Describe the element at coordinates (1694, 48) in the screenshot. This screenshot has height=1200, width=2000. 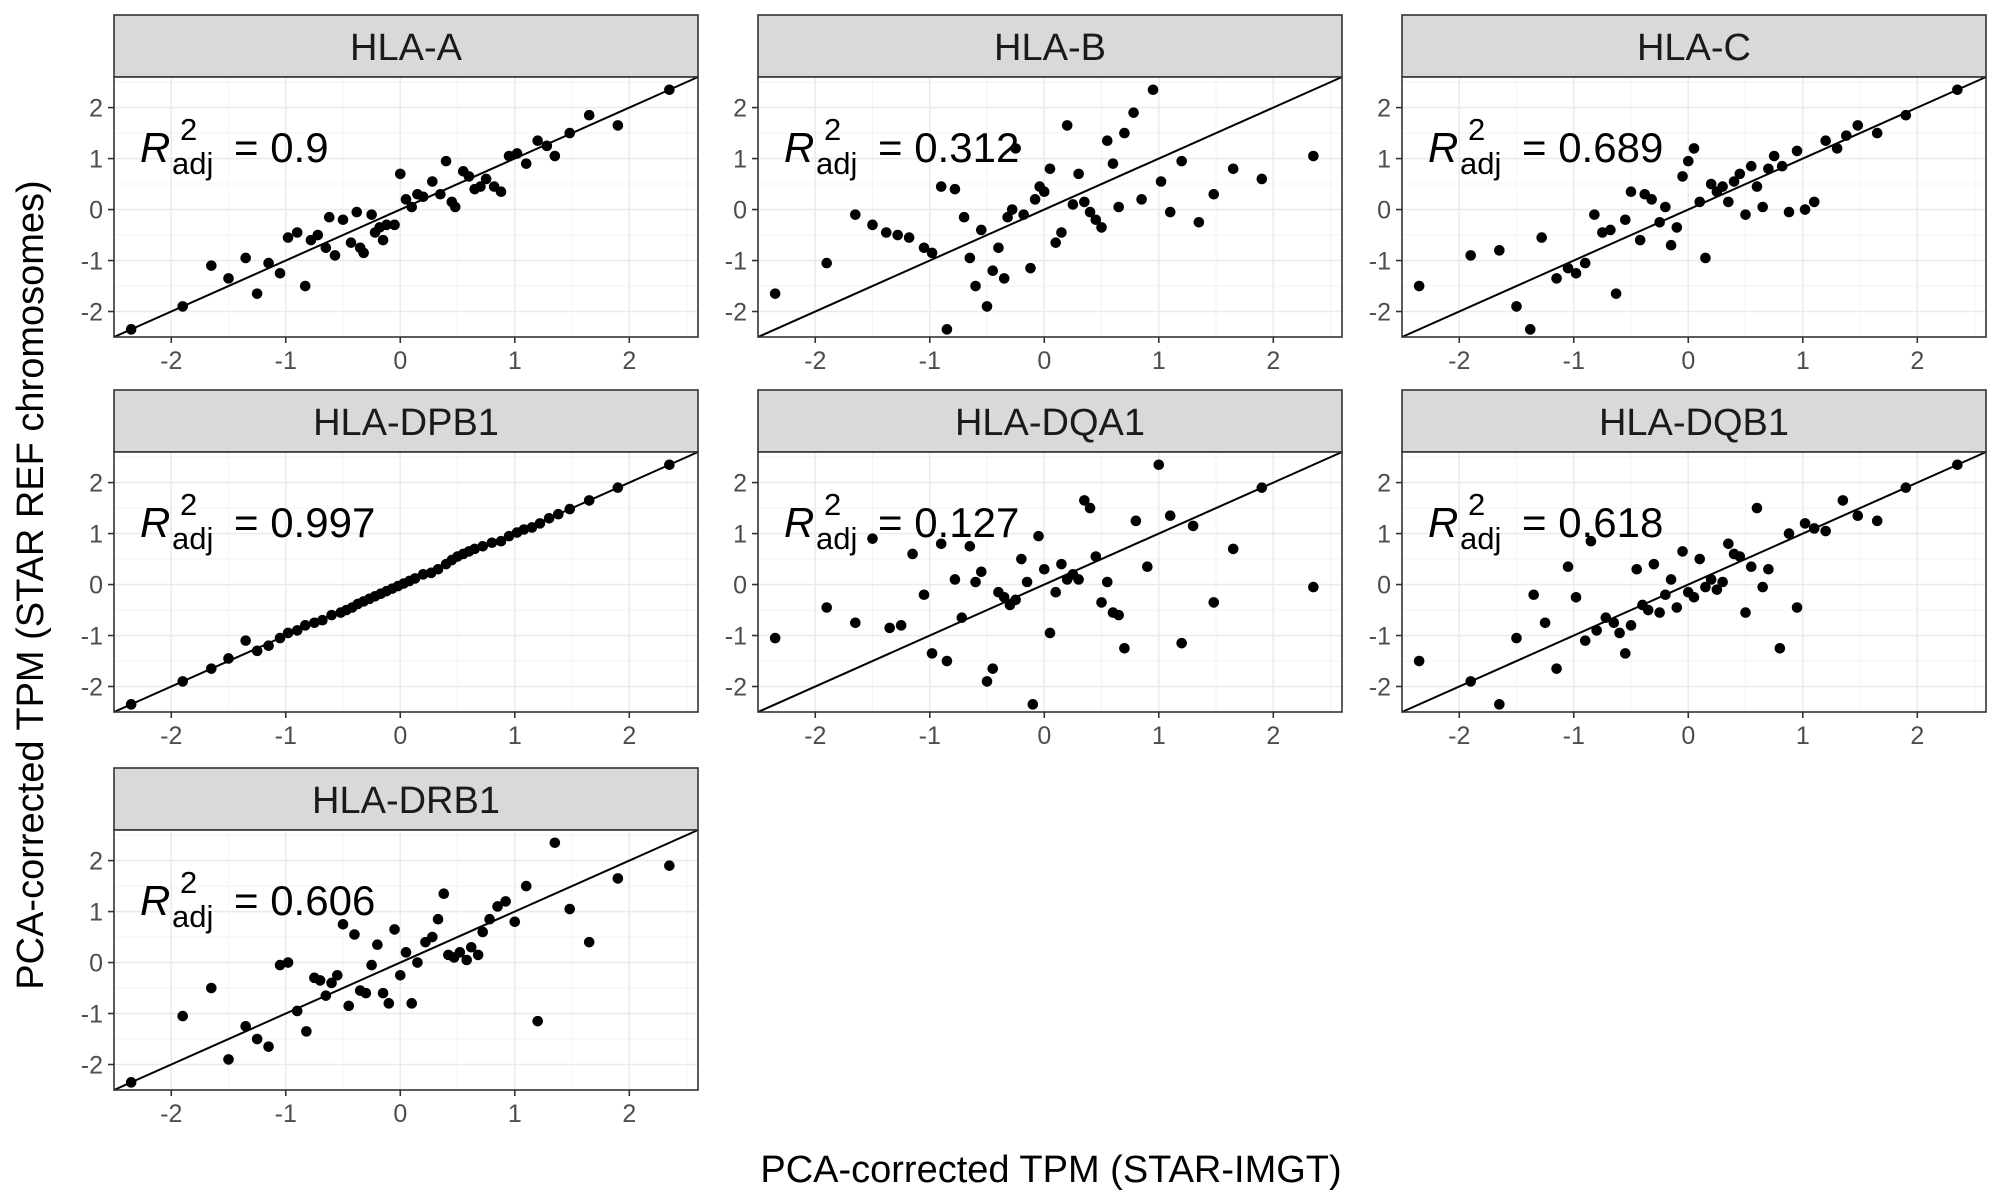
I see `strip-label-hla-c: HLA-C` at that location.